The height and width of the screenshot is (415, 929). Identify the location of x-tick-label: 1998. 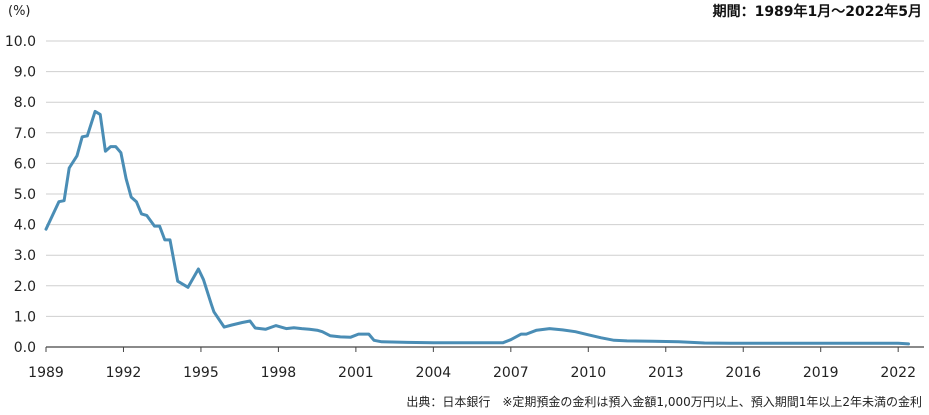
(279, 373).